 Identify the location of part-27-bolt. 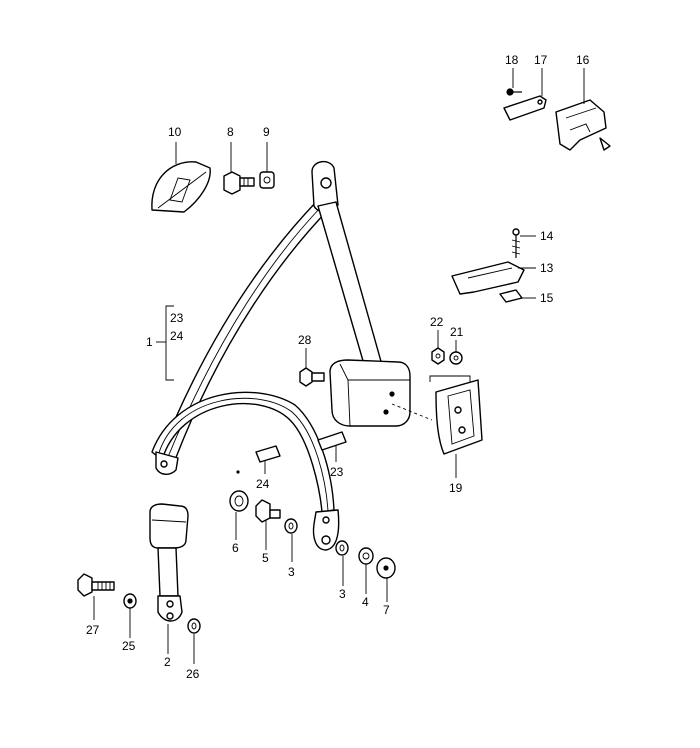
(96, 585).